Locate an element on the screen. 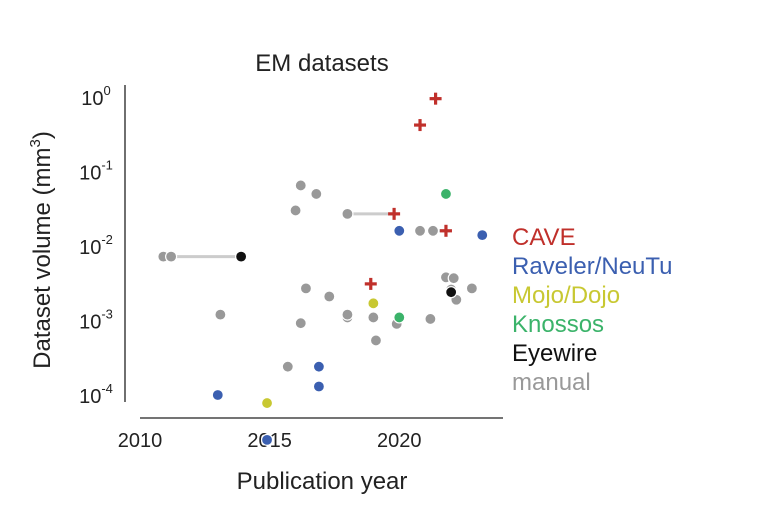 The height and width of the screenshot is (505, 780). y-axis-label-sup: 3 is located at coordinates (35, 143).